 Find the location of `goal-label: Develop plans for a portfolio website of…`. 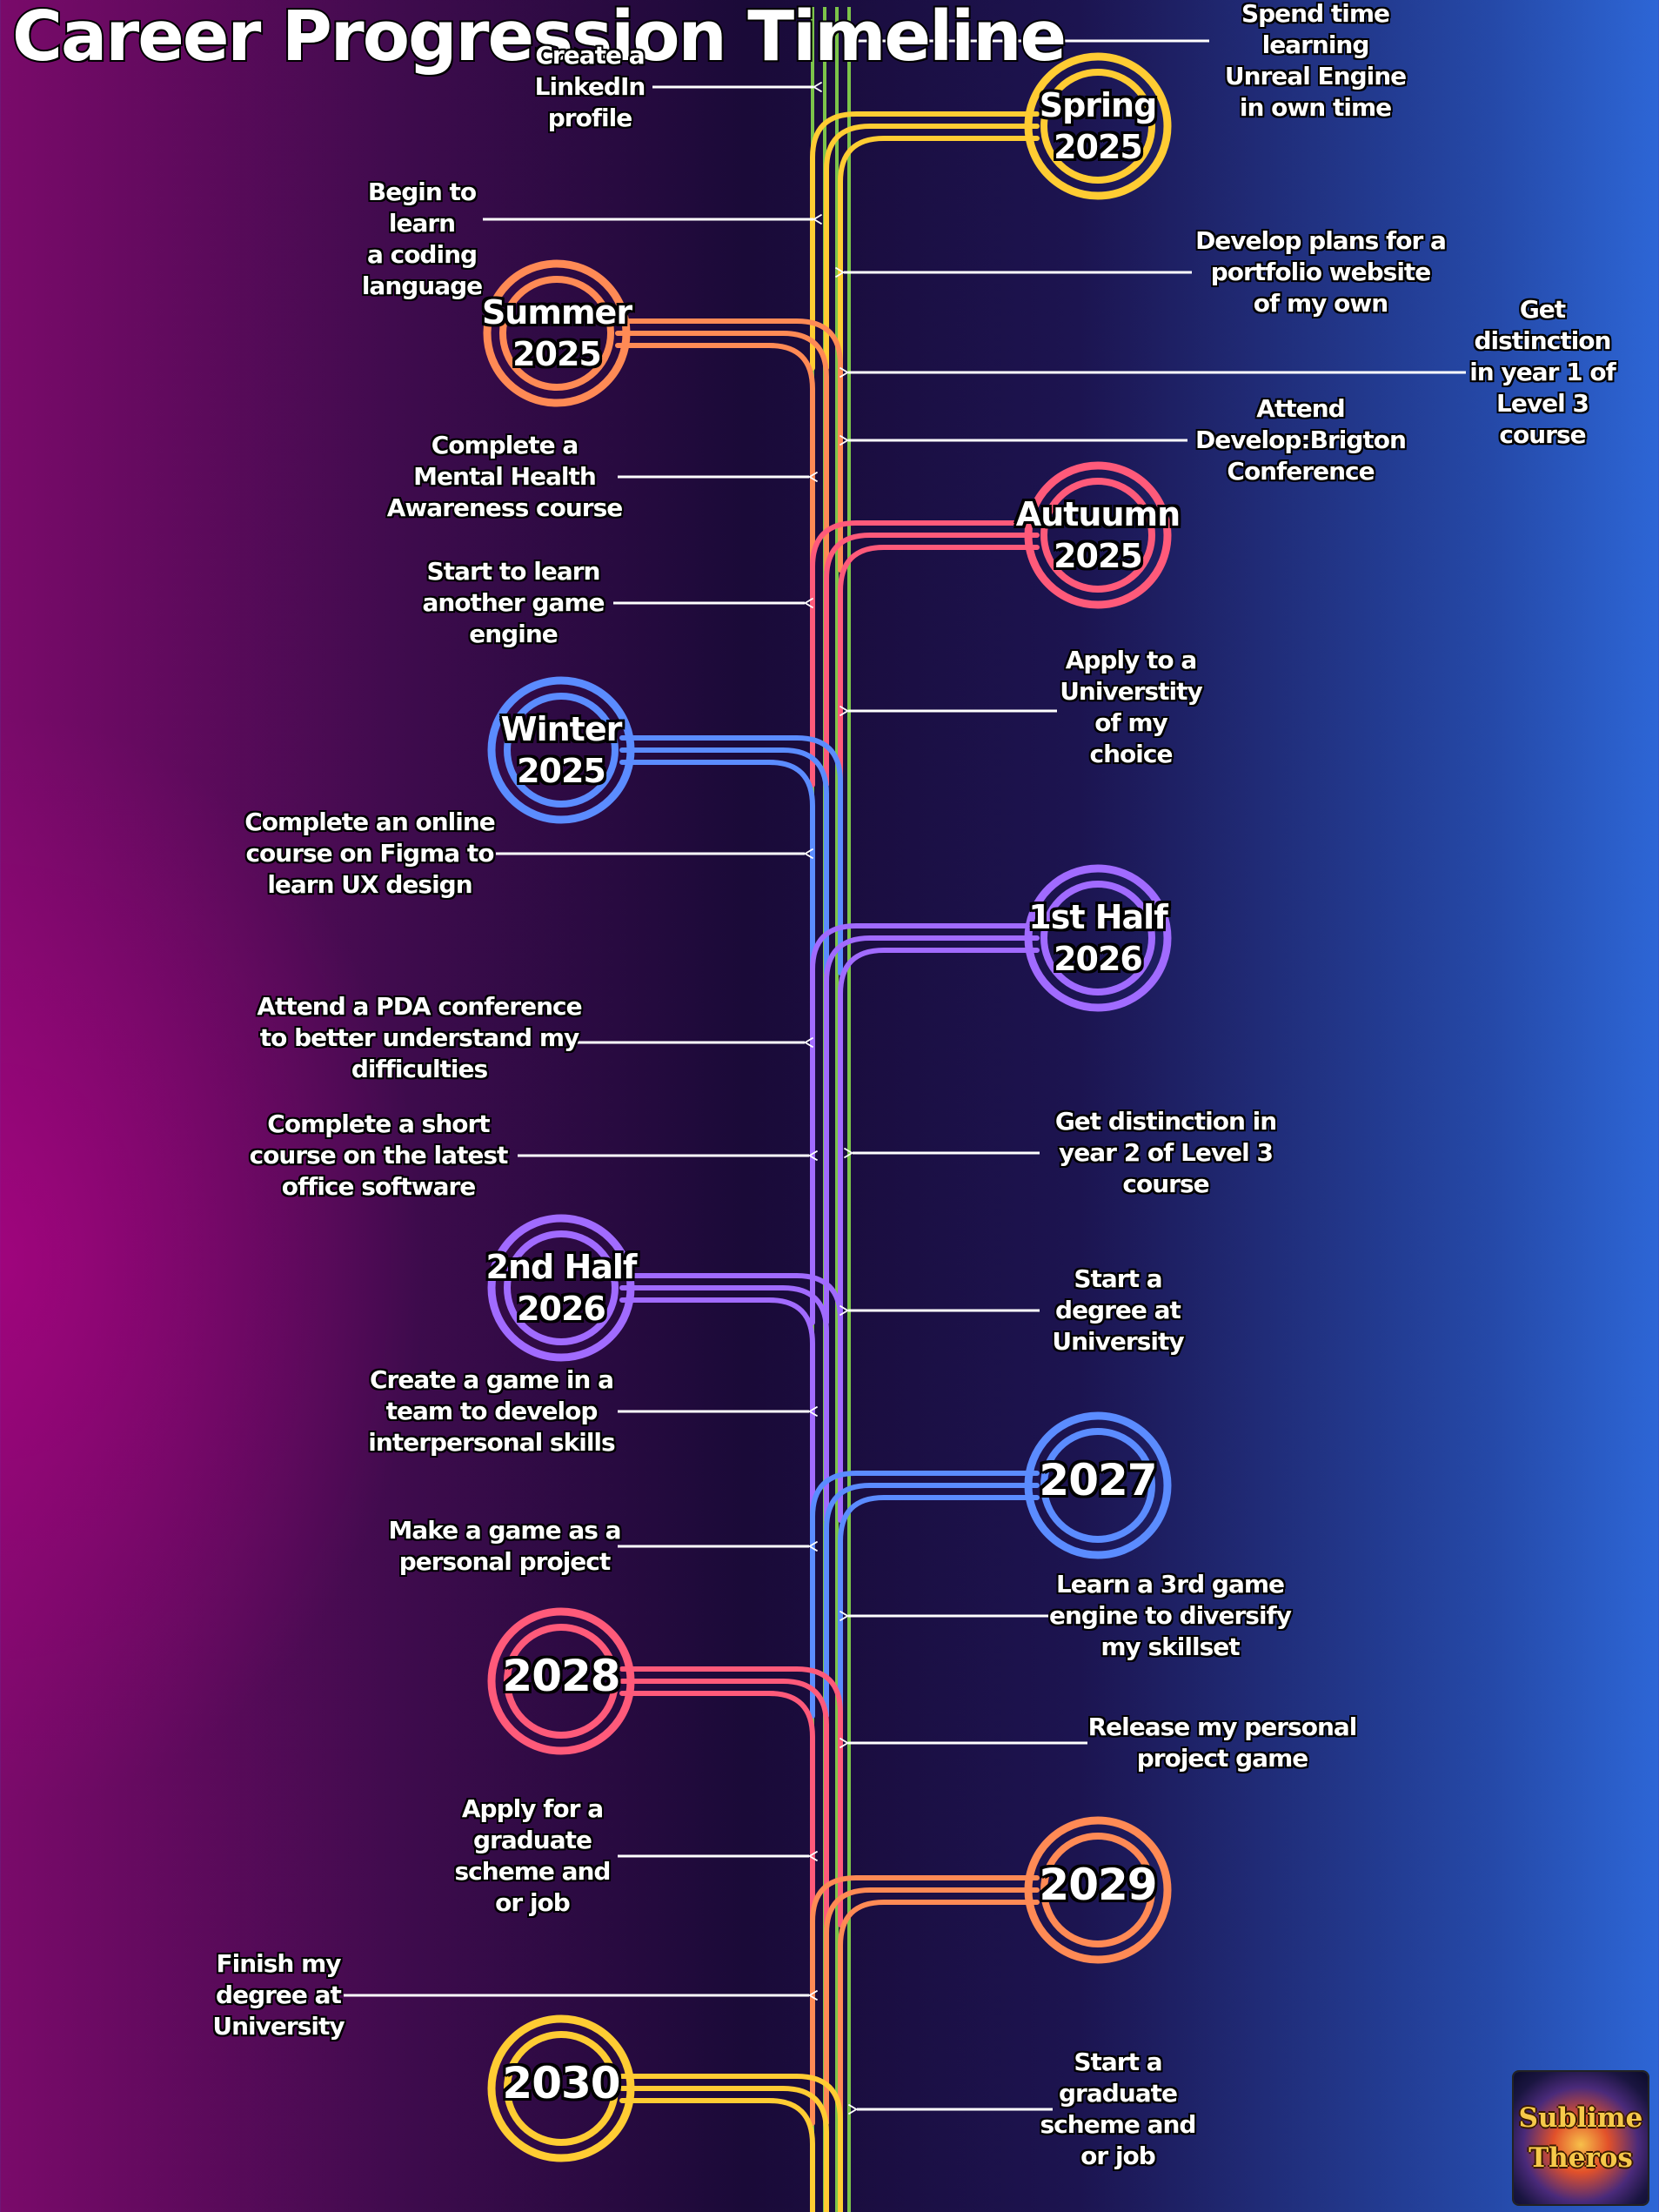

goal-label: Develop plans for a portfolio website of… is located at coordinates (1321, 272).